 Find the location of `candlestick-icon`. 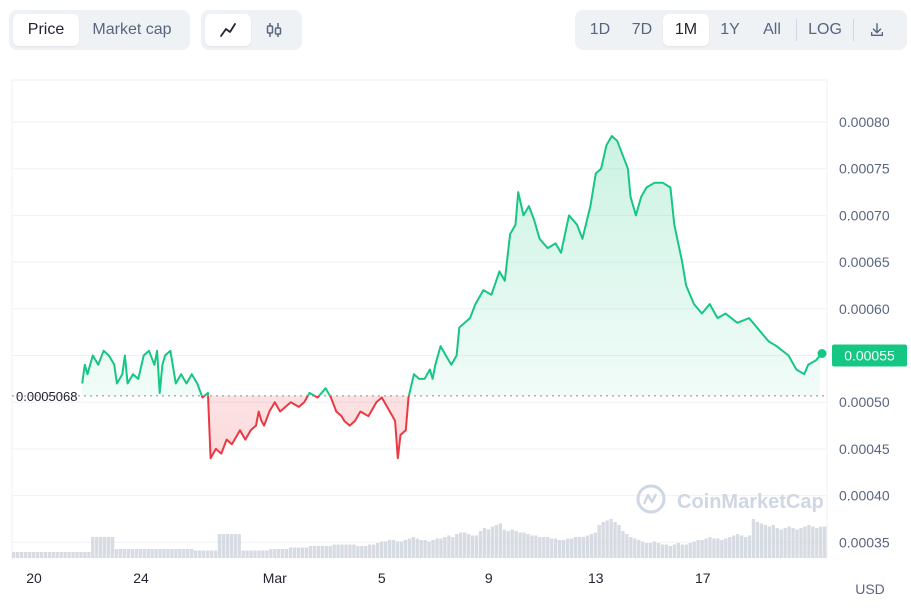

candlestick-icon is located at coordinates (274, 30).